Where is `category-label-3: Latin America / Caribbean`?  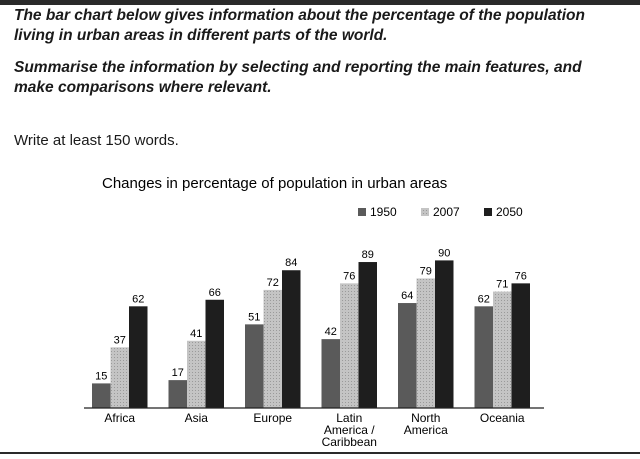
category-label-3: Latin America / Caribbean is located at coordinates (349, 430).